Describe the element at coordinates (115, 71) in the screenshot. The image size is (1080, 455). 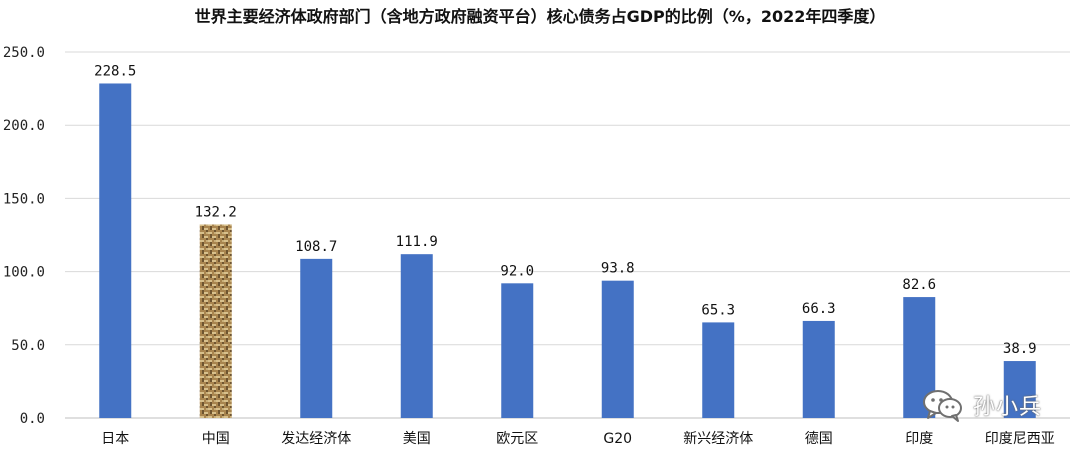
I see `data-label: 228.5` at that location.